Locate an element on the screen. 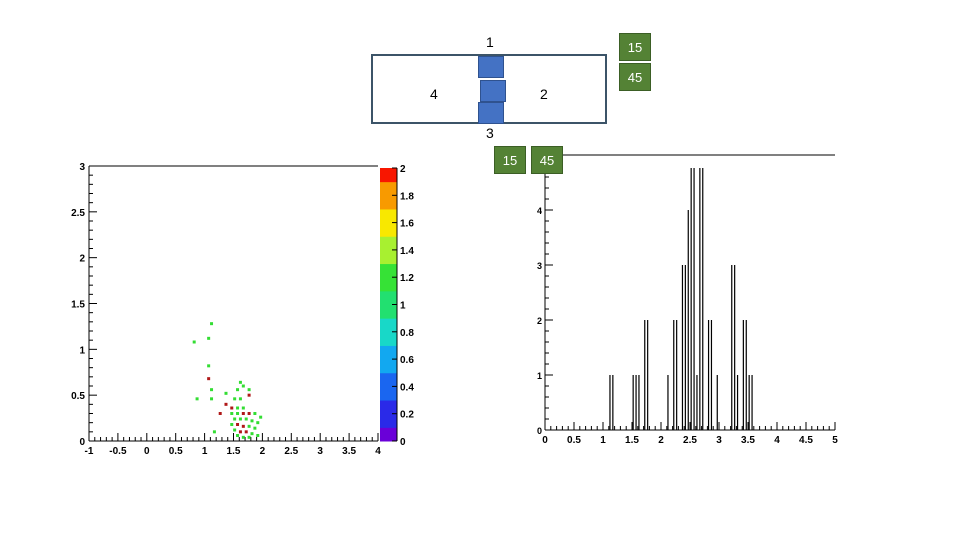 This screenshot has width=960, height=540. tag-45-top: 45 is located at coordinates (635, 77).